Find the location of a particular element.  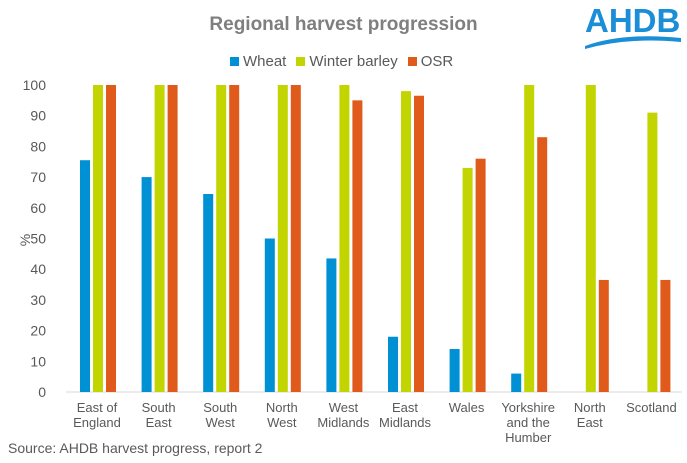

x-tick-label: Humber is located at coordinates (528, 437).